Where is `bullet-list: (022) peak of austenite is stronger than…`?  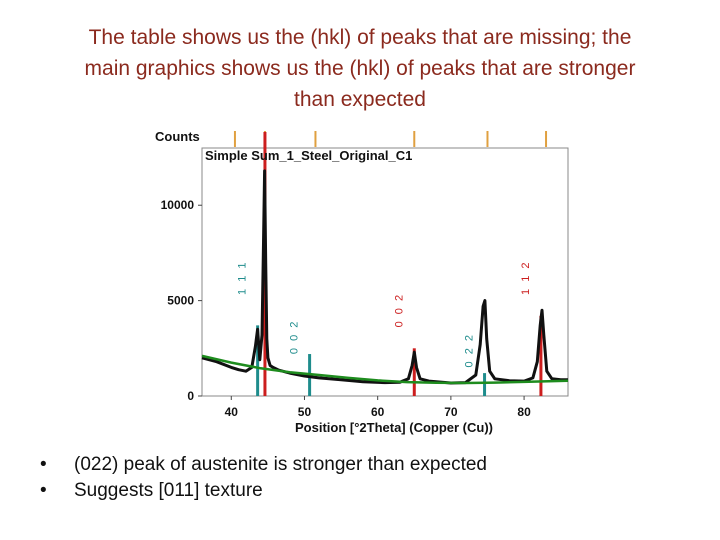
bullet-list: (022) peak of austenite is stronger than… is located at coordinates (263, 478).